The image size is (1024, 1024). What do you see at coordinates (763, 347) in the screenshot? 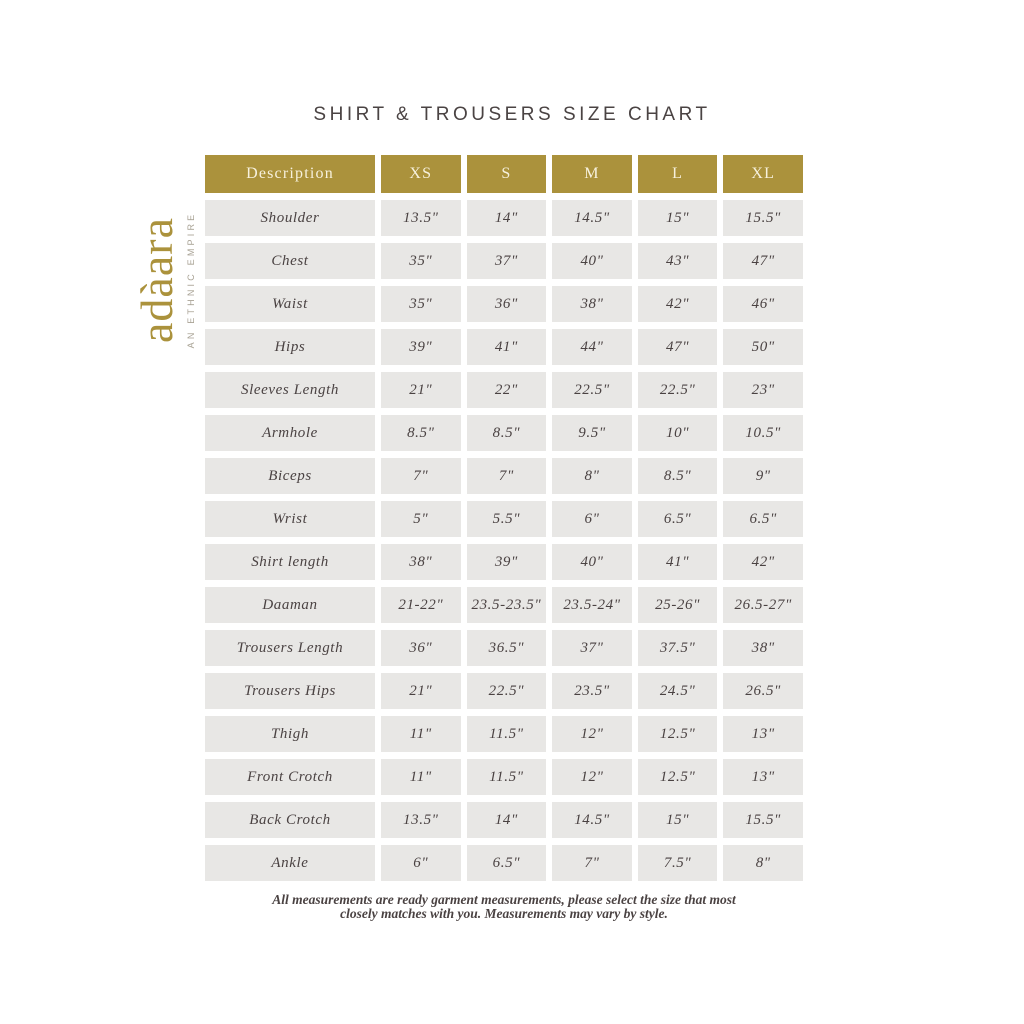
I see `size-value-cell: 50"` at bounding box center [763, 347].